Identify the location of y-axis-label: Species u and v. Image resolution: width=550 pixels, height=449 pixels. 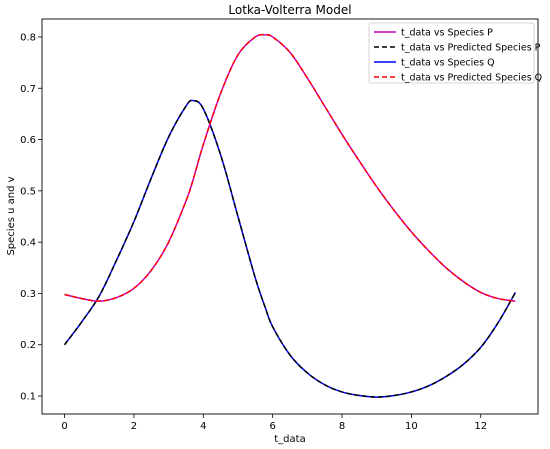
(11, 215).